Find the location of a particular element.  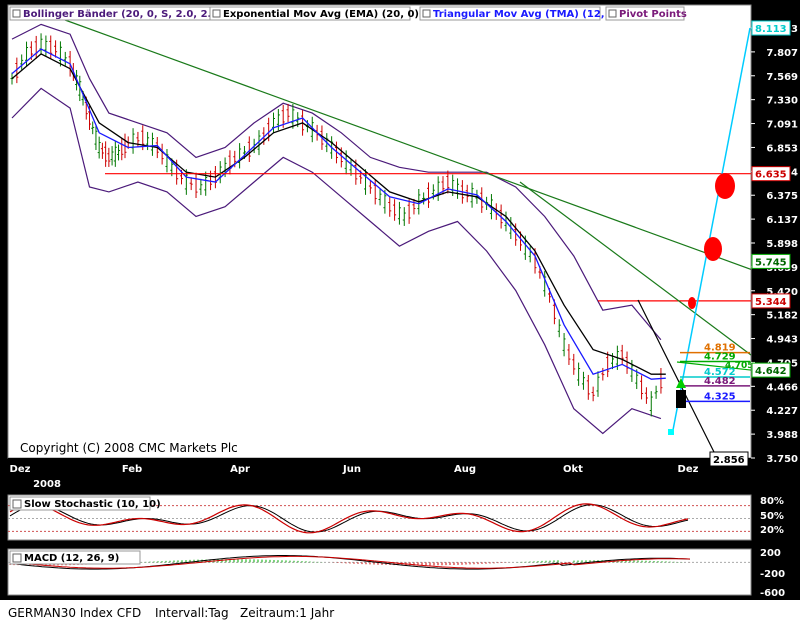

svg-text: 5.745 is located at coordinates (771, 262).